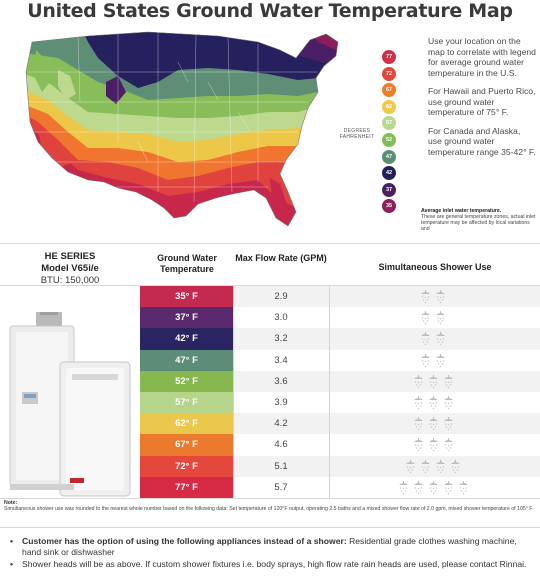  What do you see at coordinates (281, 360) in the screenshot?
I see `flow-rate-cell: 3.4` at bounding box center [281, 360].